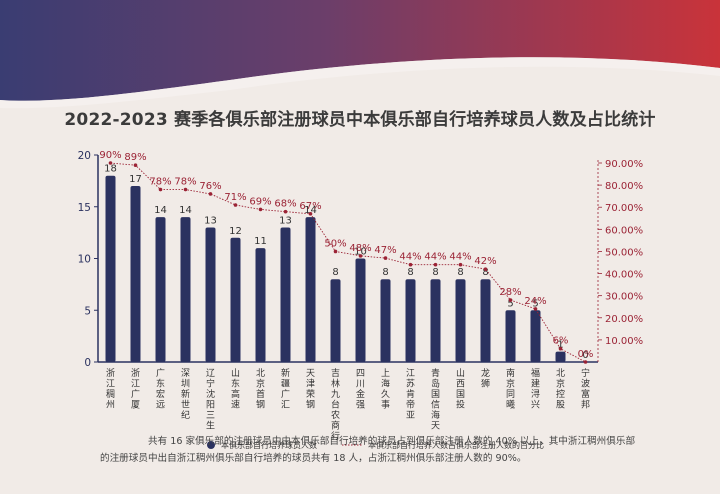 The height and width of the screenshot is (494, 720). I want to click on left-tick-label: 0, so click(87, 363).